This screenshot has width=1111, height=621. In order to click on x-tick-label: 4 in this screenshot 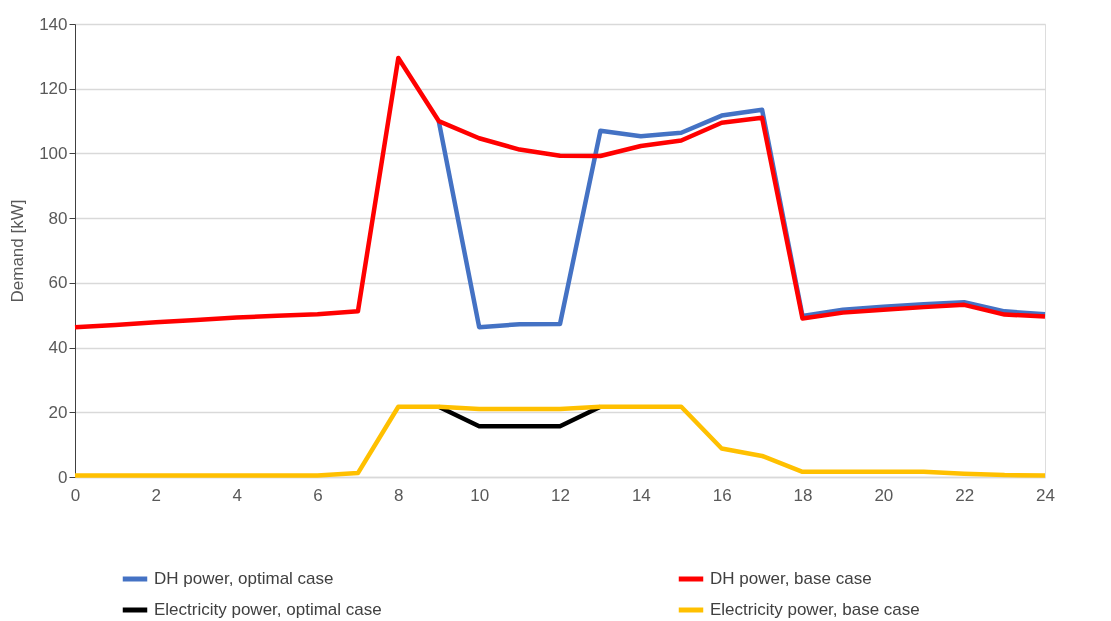, I will do `click(237, 495)`.